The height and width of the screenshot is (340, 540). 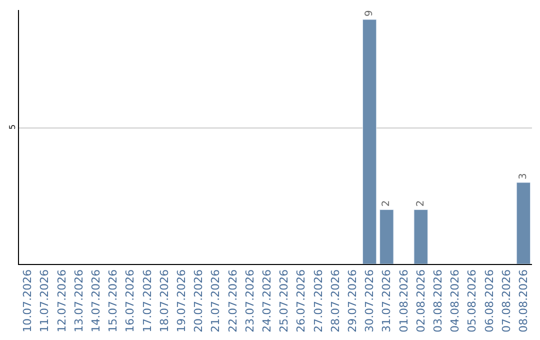 What do you see at coordinates (523, 300) in the screenshot?
I see `x-tick-label: 08.08.2026` at bounding box center [523, 300].